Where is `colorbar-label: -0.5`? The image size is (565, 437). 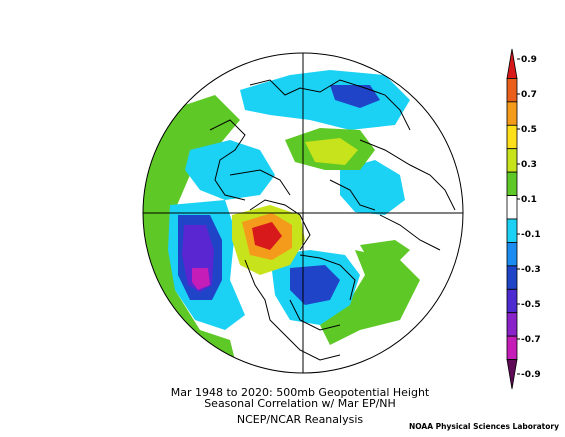
colorbar-label: -0.5 is located at coordinates (531, 305).